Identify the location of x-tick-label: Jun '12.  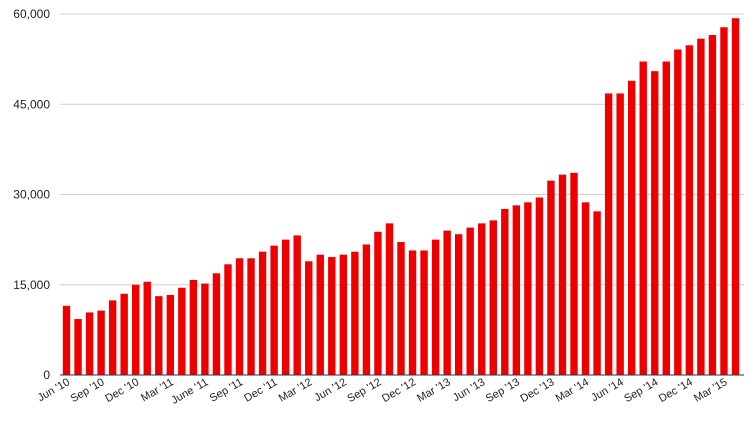
(330, 390).